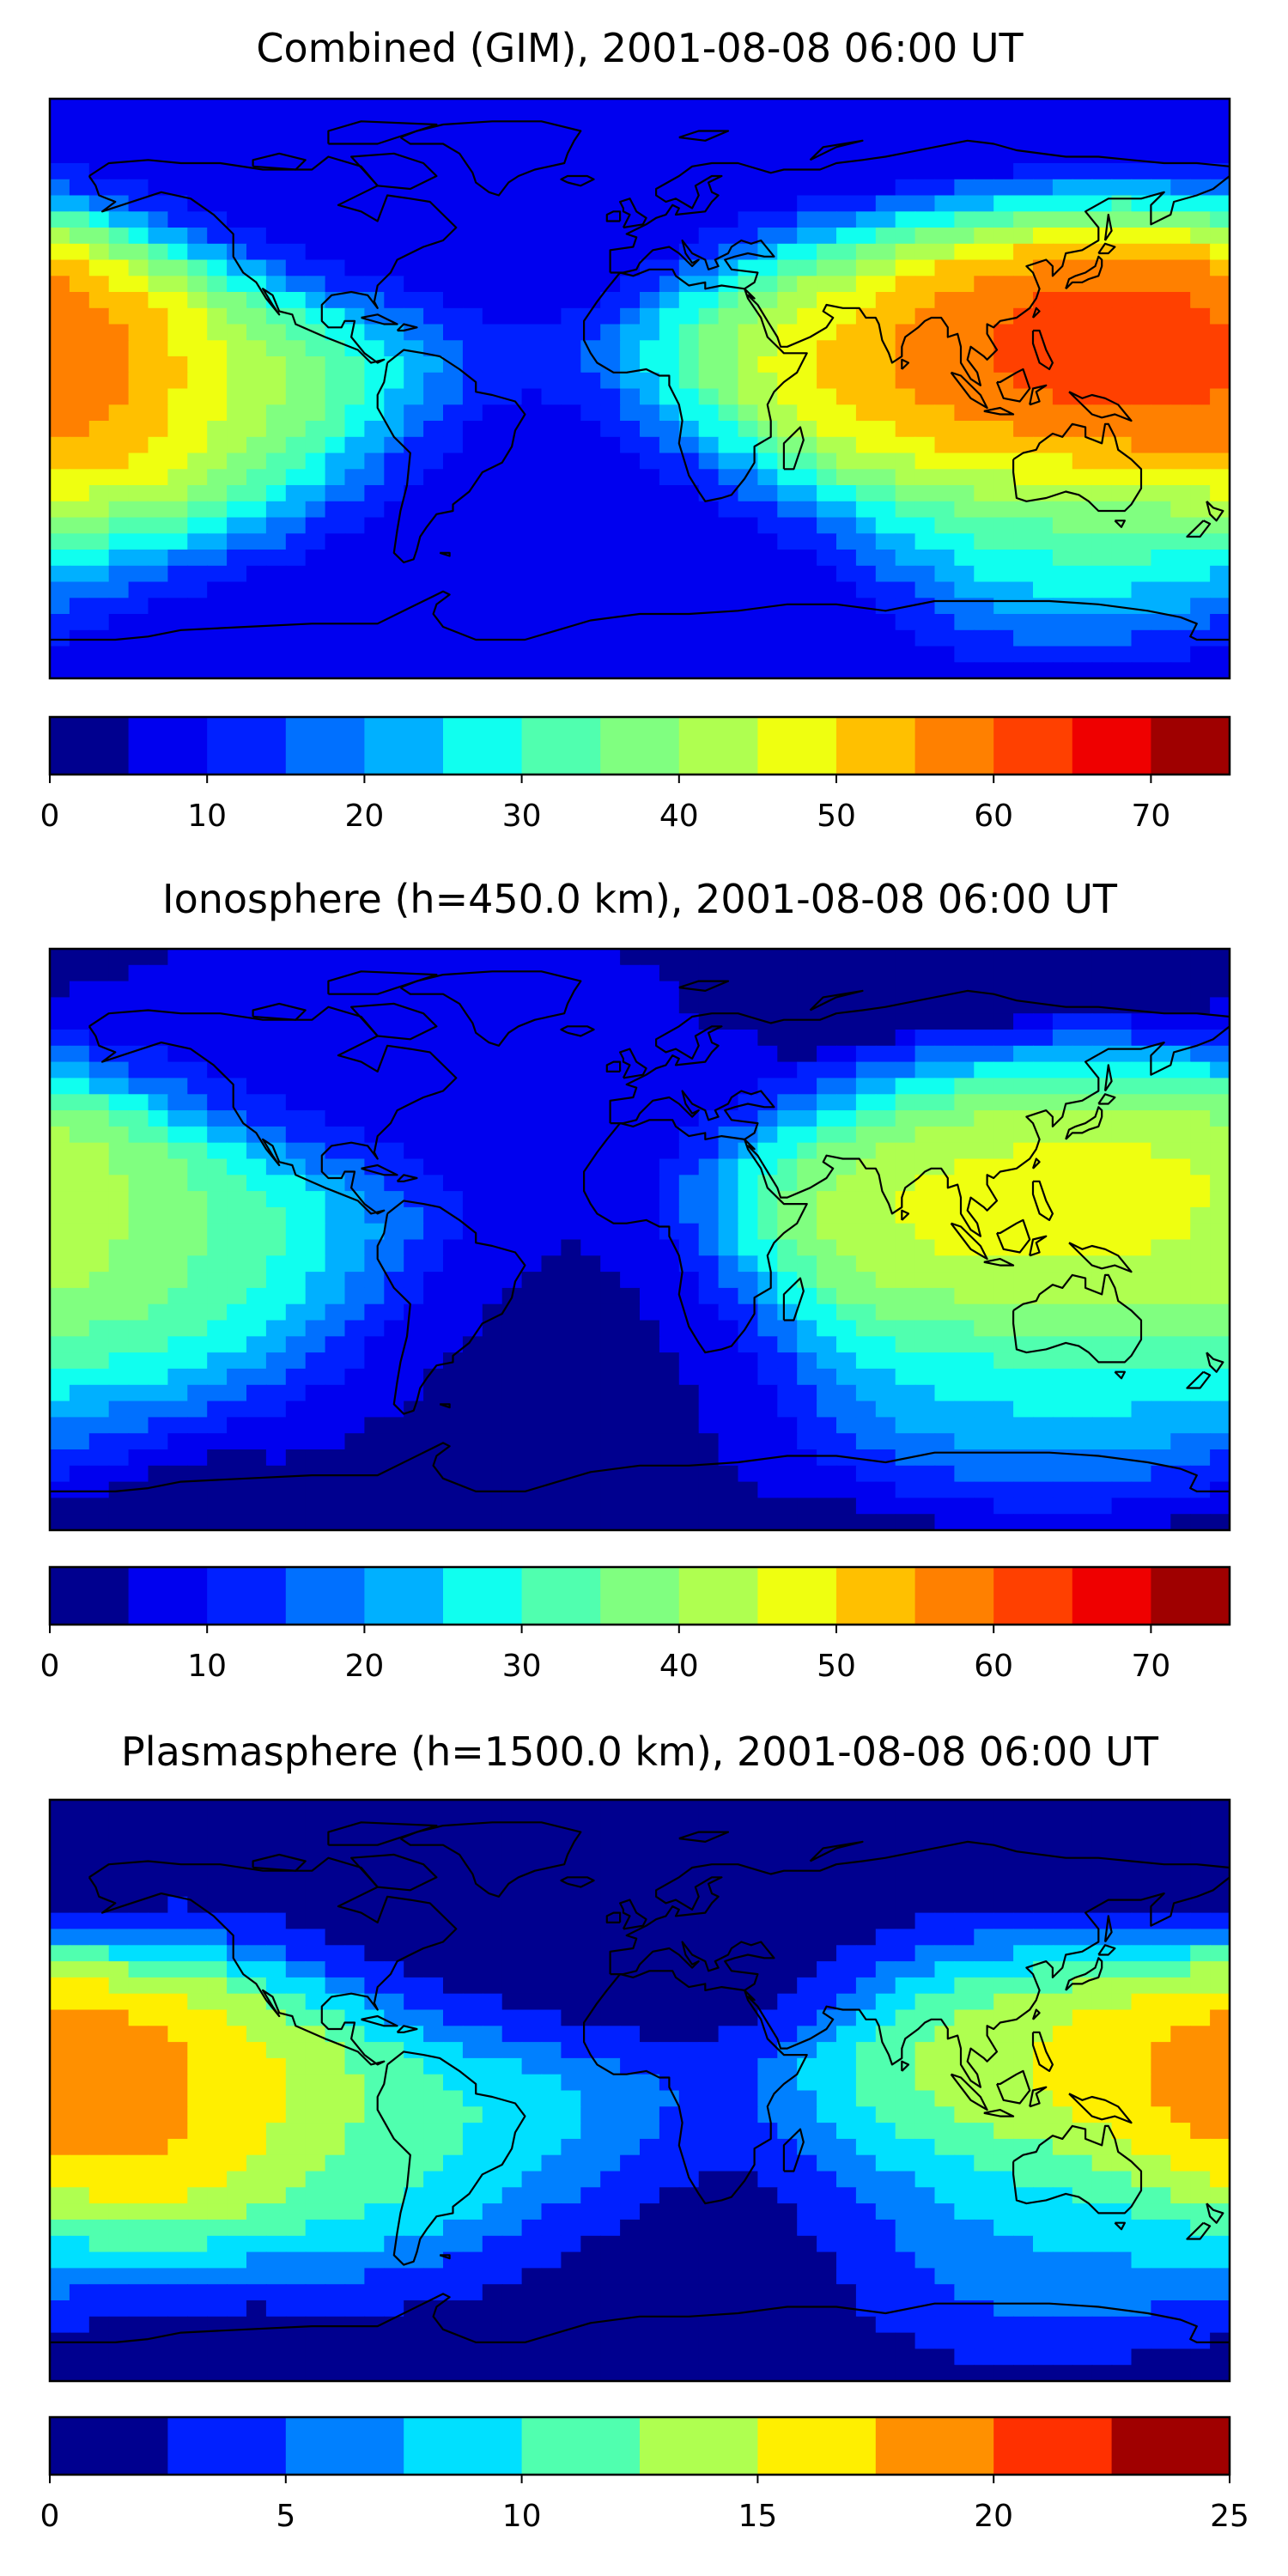 This screenshot has height=2576, width=1288. I want to click on coast-hispaniola, so click(407, 1178).